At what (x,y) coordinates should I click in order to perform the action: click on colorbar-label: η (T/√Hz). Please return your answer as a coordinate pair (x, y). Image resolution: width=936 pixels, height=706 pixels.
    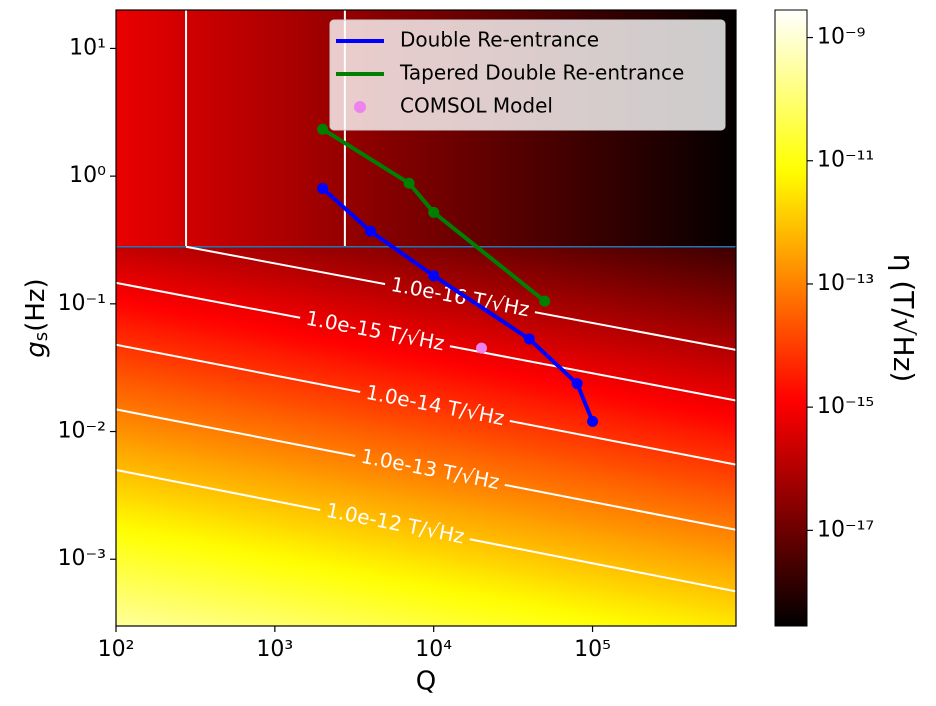
    Looking at the image, I should click on (903, 318).